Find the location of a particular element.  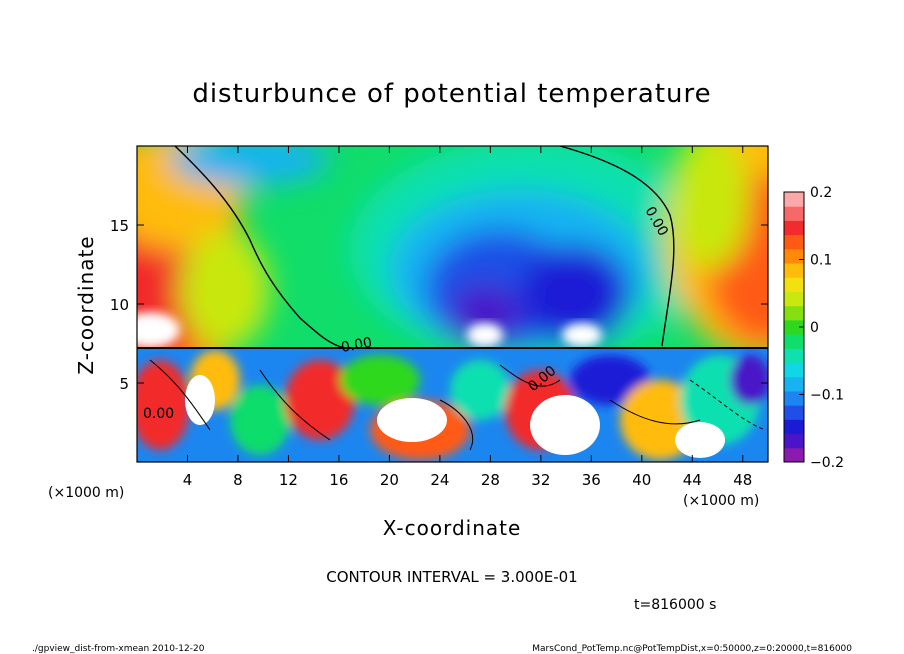

time-label: t=816000 s is located at coordinates (675, 605).